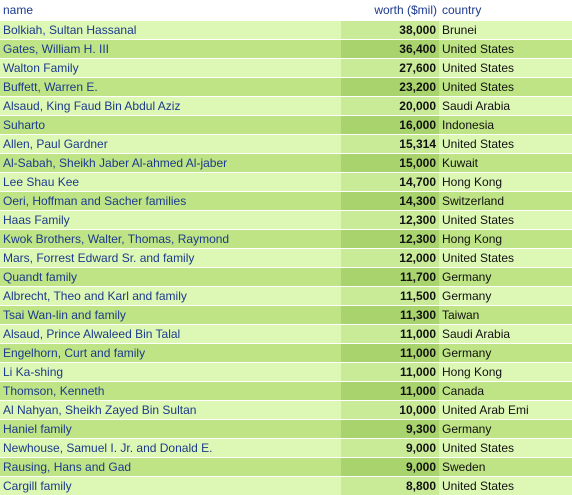 The image size is (572, 495). I want to click on cell-name: Allen, Paul Gardner, so click(170, 143).